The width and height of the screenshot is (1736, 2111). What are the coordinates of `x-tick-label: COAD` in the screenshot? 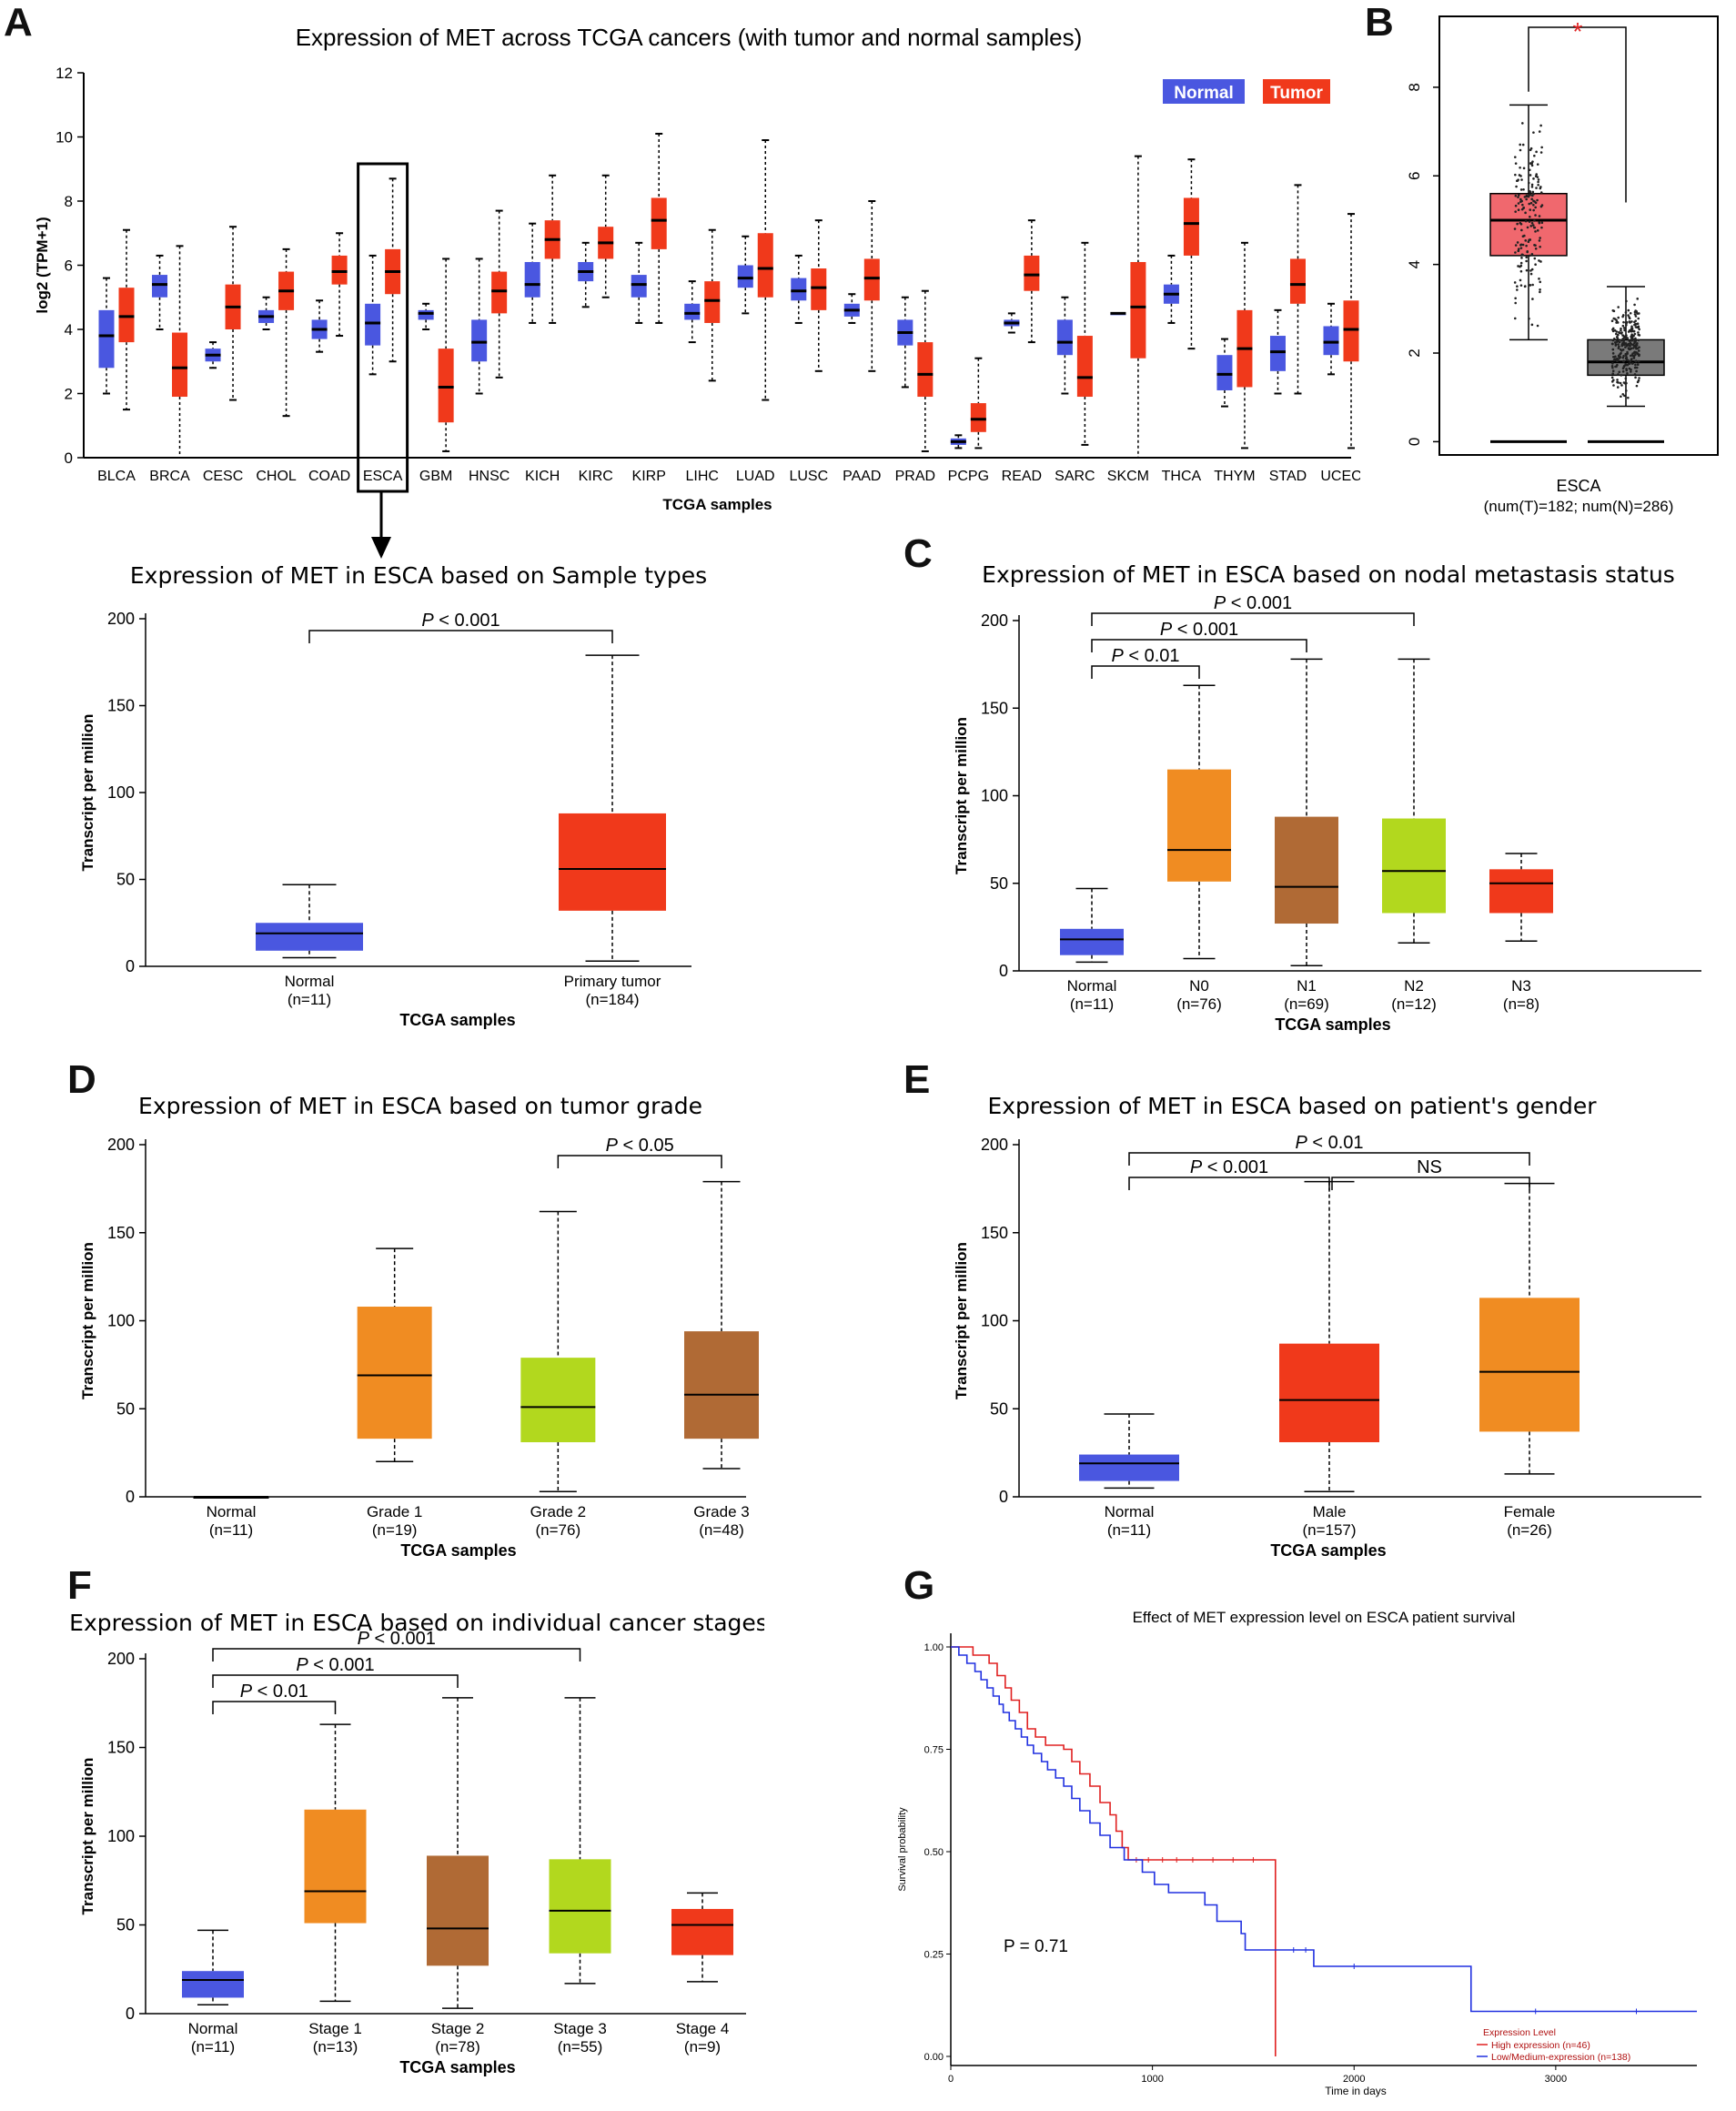 It's located at (329, 476).